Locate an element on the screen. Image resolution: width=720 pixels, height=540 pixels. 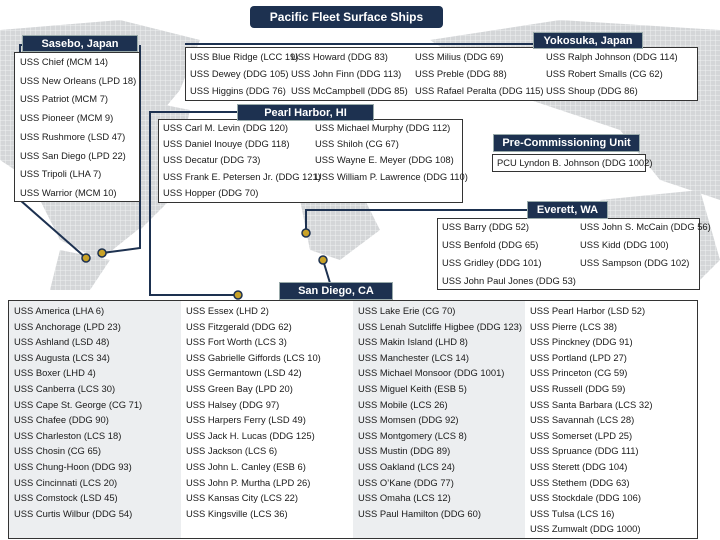
ship-name: USS Chafee (DDG 90) is located at coordinates (61, 420).